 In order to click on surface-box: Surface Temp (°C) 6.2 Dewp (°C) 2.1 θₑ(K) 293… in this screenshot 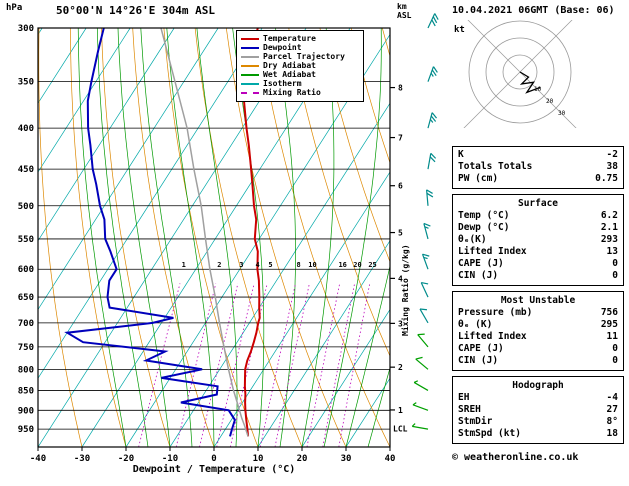, I will do `click(538, 240)`.